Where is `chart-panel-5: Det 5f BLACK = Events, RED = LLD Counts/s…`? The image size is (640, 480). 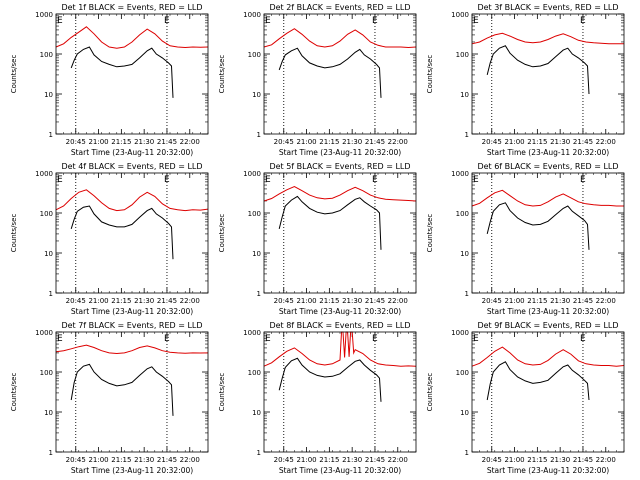 chart-panel-5: Det 5f BLACK = Events, RED = LLD Counts/s… is located at coordinates (317, 239).